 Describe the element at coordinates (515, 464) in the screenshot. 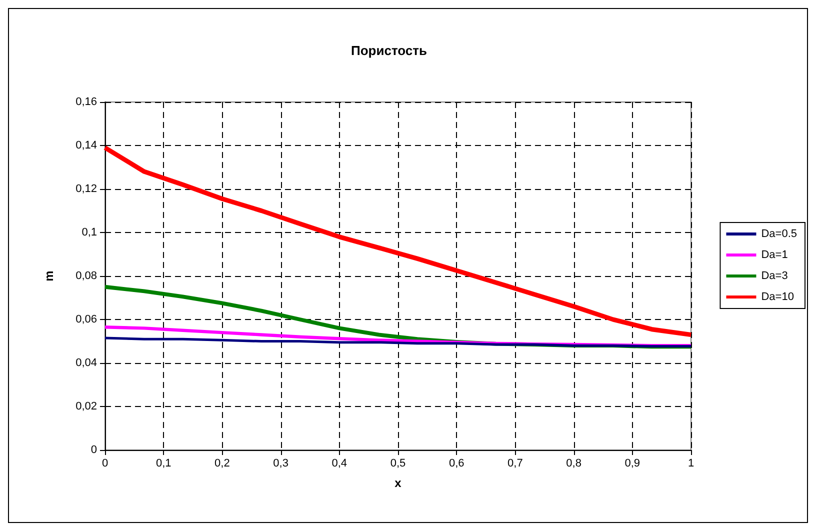

I see `x-tick-label: 0,7` at that location.